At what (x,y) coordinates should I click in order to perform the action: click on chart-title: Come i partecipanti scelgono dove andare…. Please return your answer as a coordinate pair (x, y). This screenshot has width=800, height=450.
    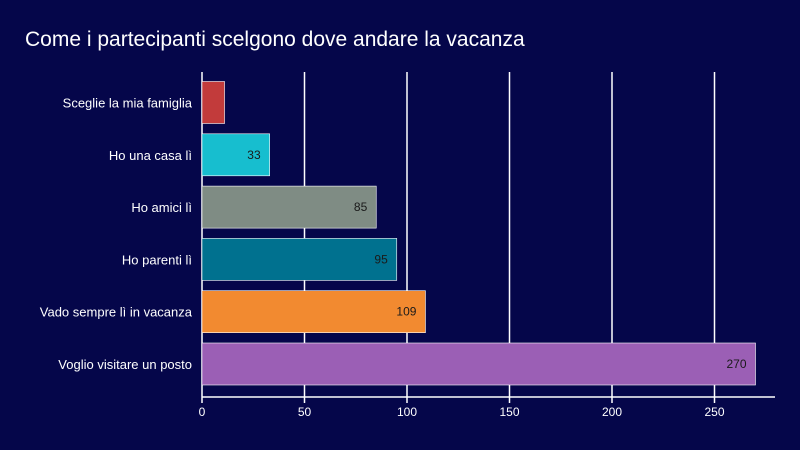
    Looking at the image, I should click on (275, 39).